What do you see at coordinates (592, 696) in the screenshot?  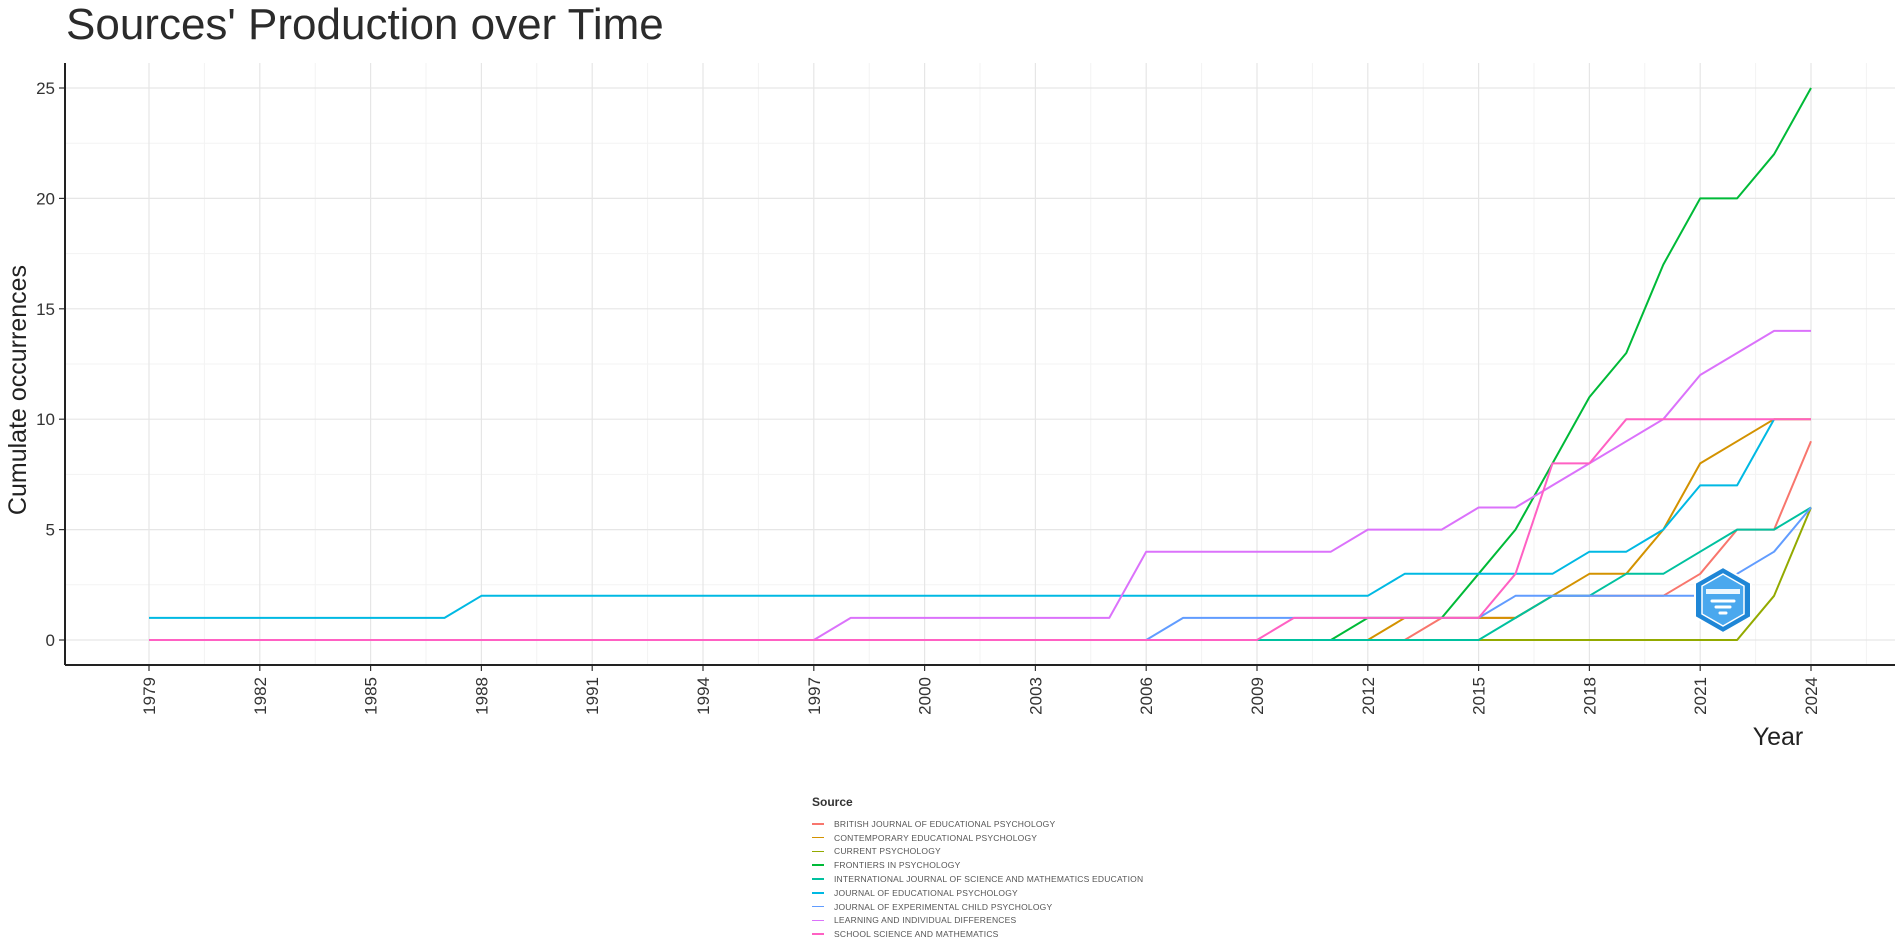 I see `x-tick-label: 1991` at bounding box center [592, 696].